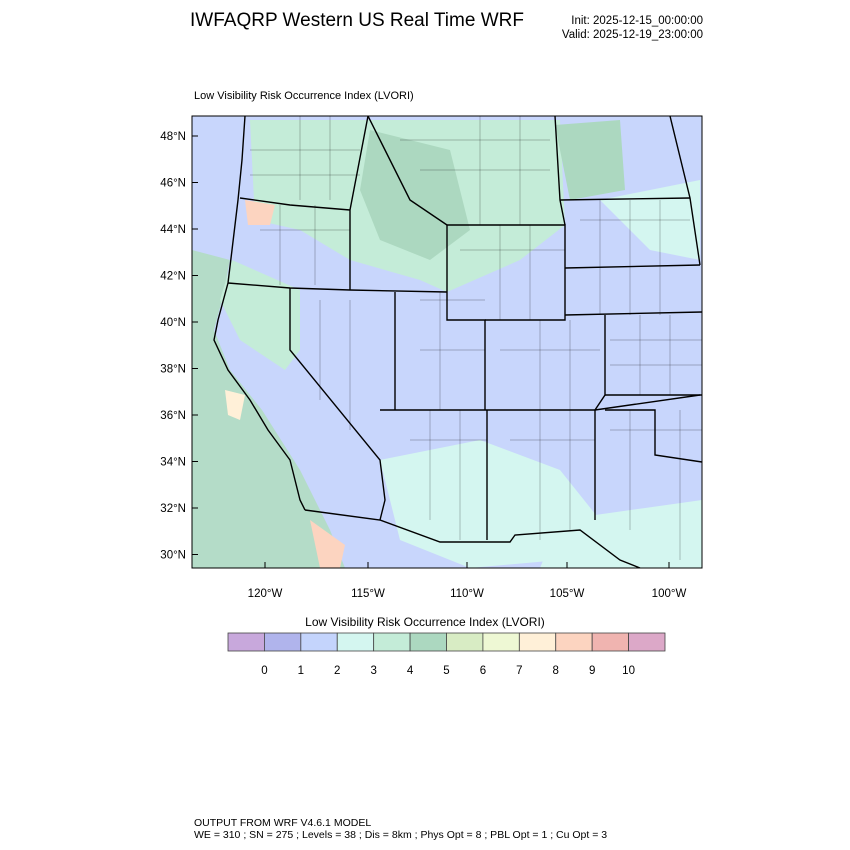 The width and height of the screenshot is (850, 850). What do you see at coordinates (173, 230) in the screenshot?
I see `lat-tick-label: 44°N` at bounding box center [173, 230].